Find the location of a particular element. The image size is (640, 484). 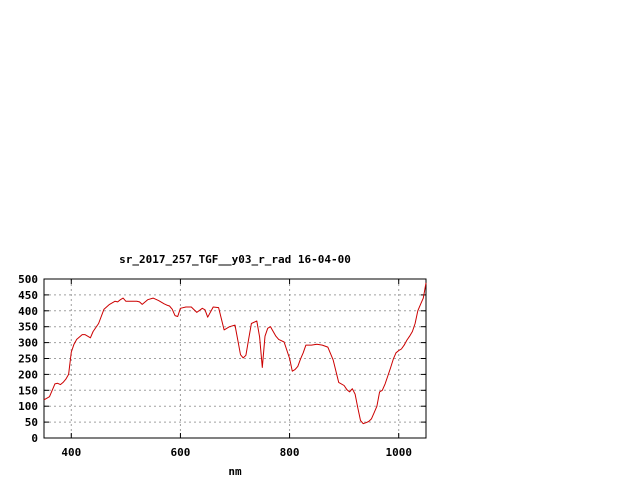

x-tick-label: 600 is located at coordinates (180, 452).